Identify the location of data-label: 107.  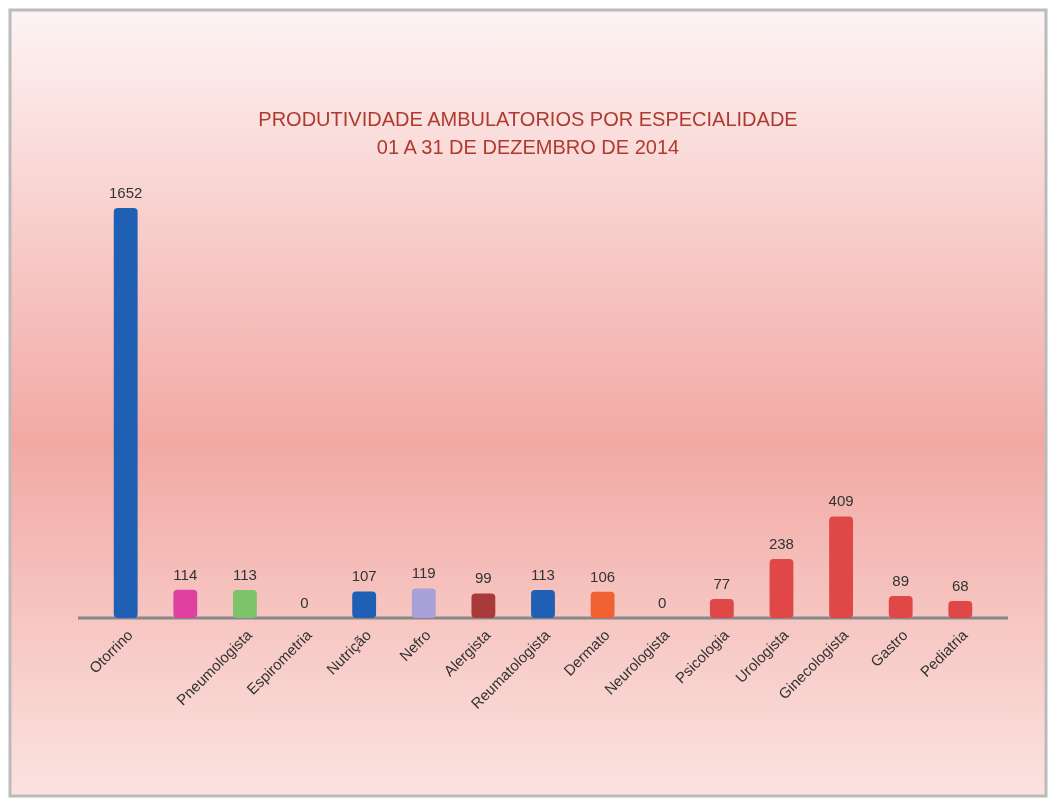
(364, 576).